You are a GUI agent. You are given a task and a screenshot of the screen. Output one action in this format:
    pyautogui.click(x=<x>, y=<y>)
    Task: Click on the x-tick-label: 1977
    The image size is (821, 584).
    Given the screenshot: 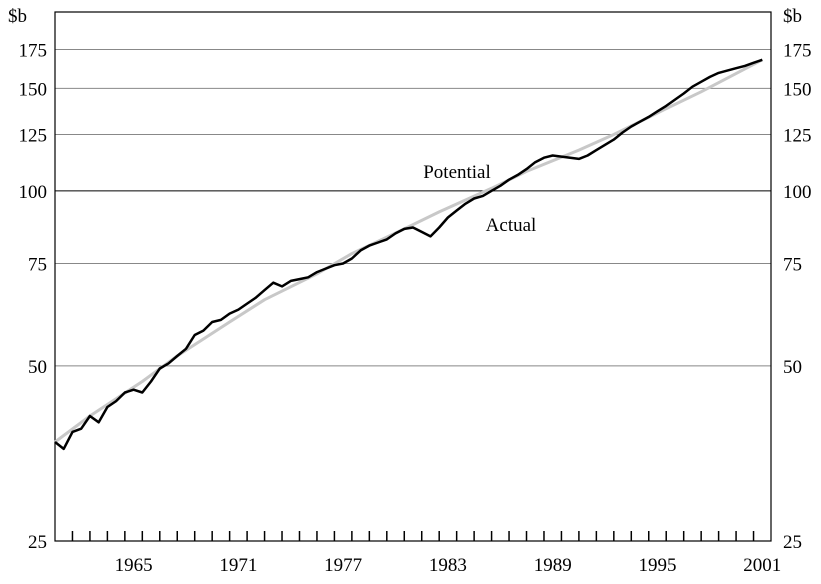 What is the action you would take?
    pyautogui.click(x=343, y=565)
    